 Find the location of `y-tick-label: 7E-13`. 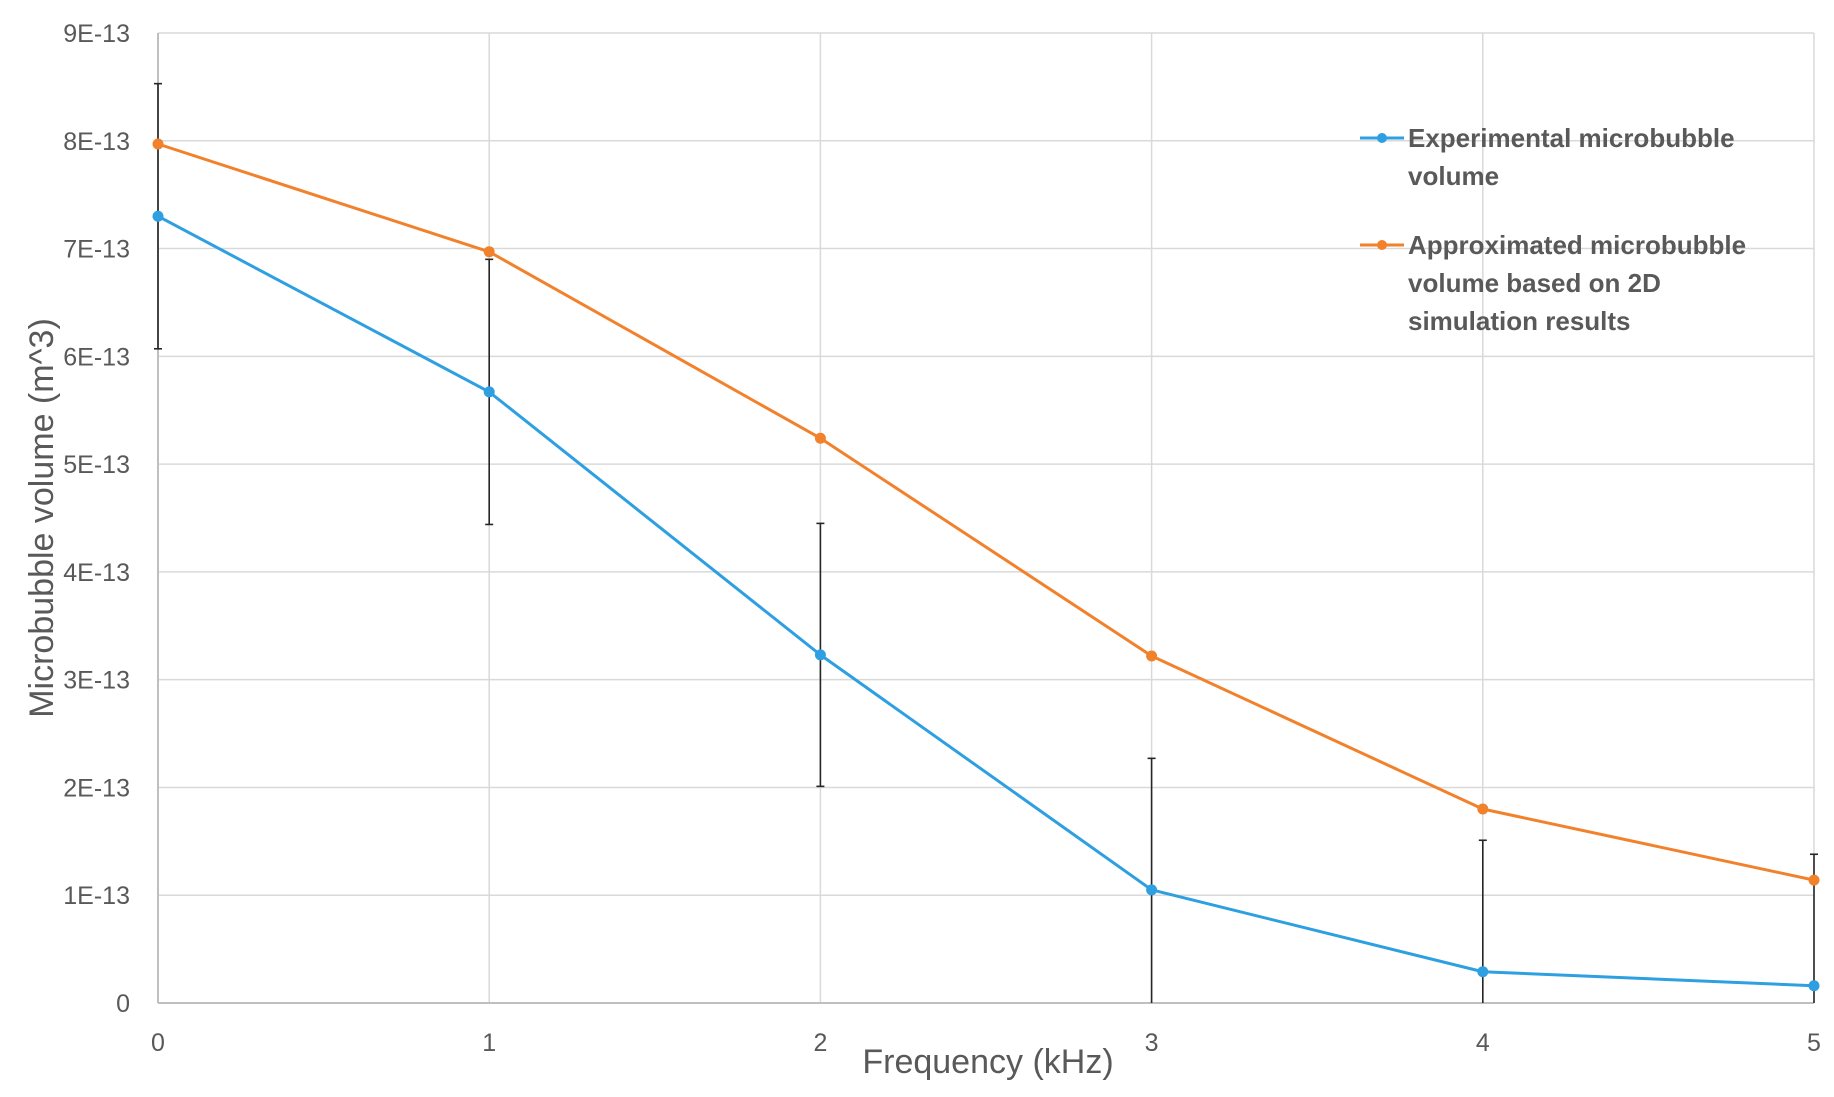

y-tick-label: 7E-13 is located at coordinates (96, 250).